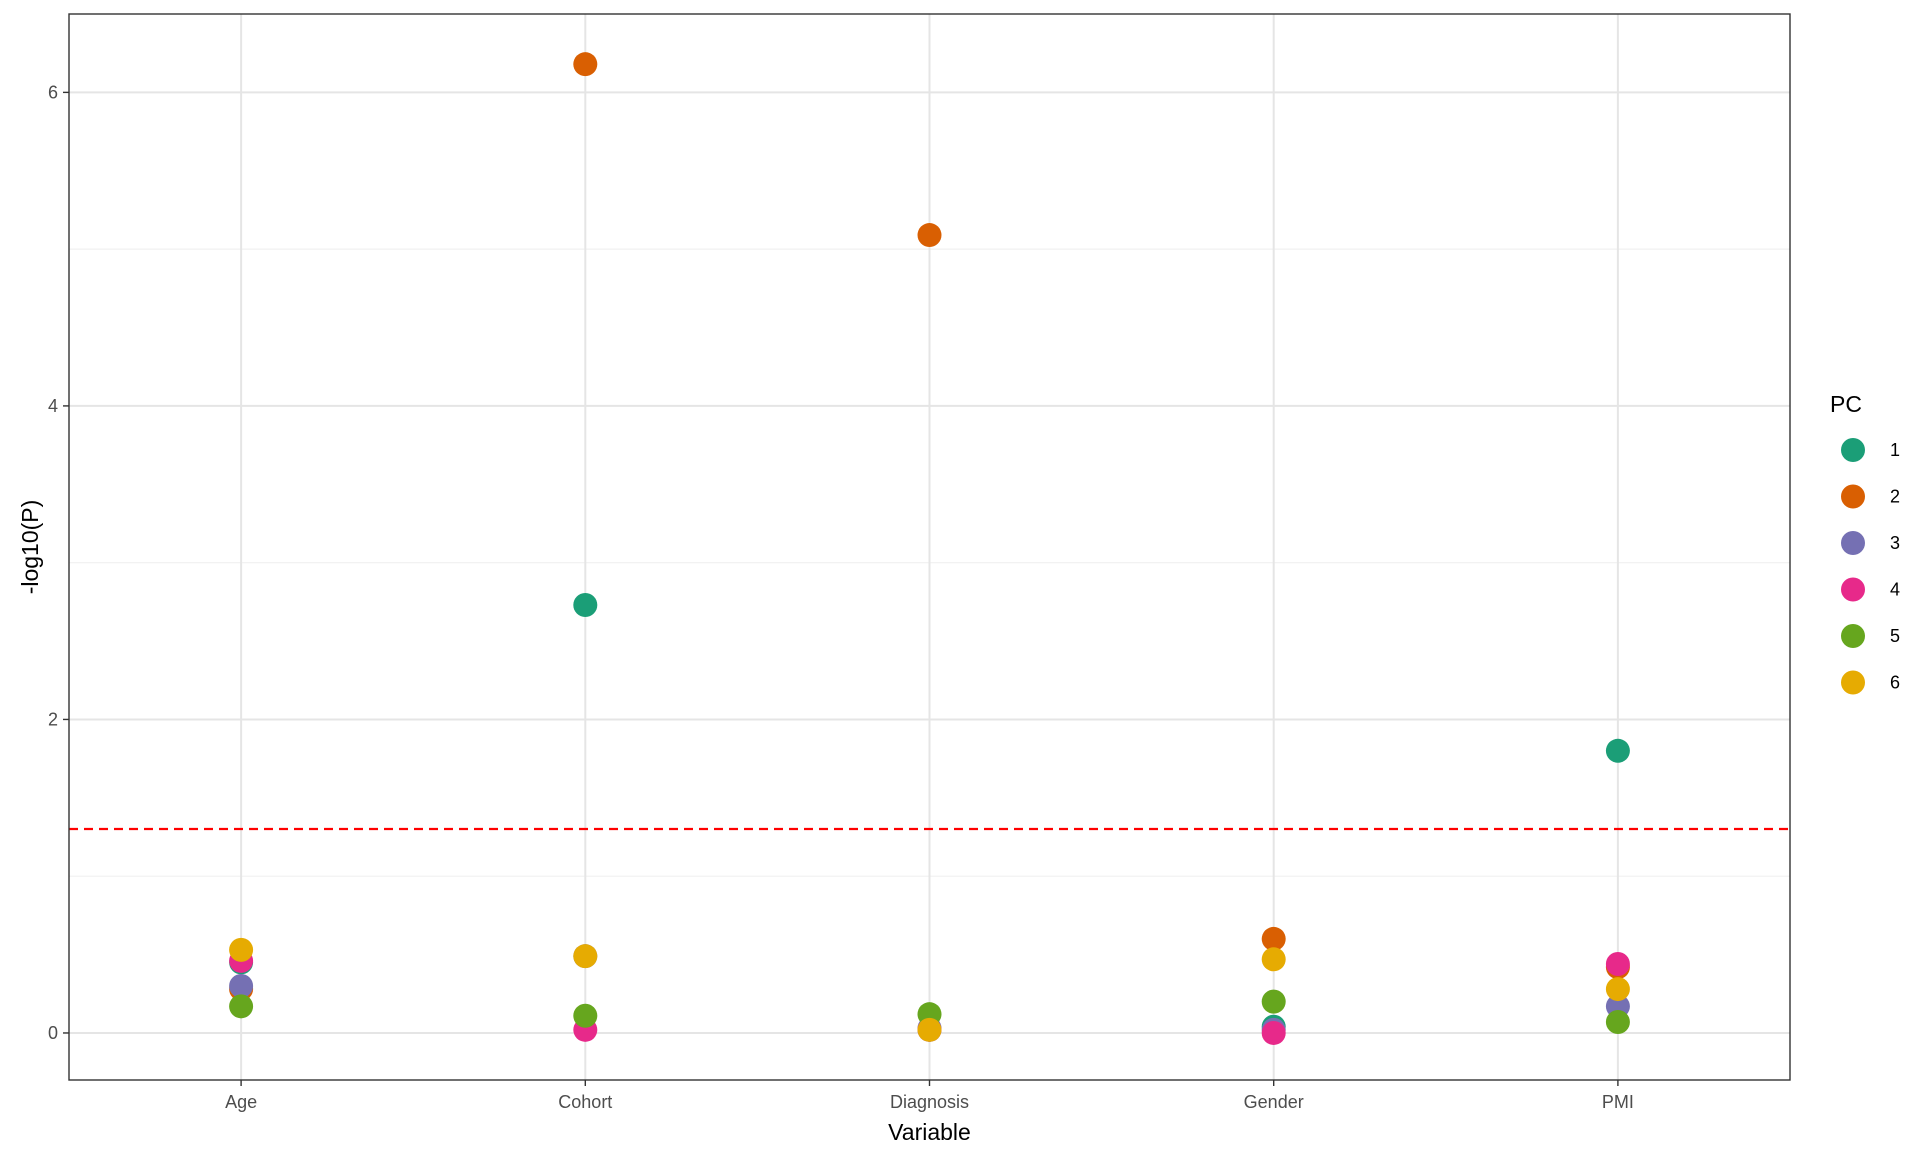 This screenshot has width=1920, height=1152. I want to click on legend-key-pc2, so click(1853, 496).